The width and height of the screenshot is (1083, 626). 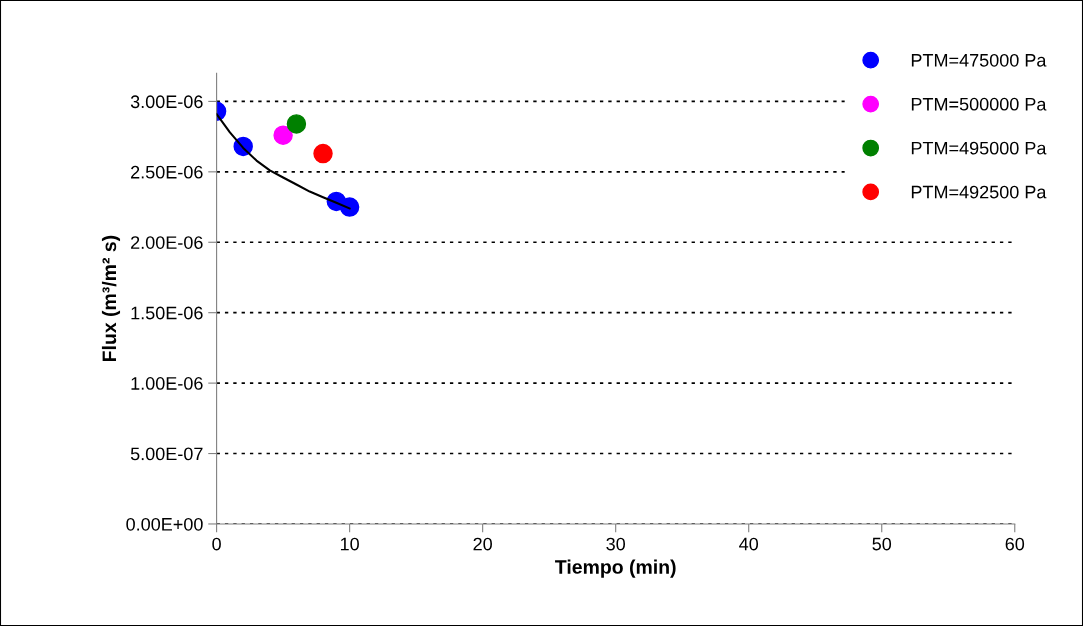 I want to click on x-tick-label: 20, so click(x=482, y=544).